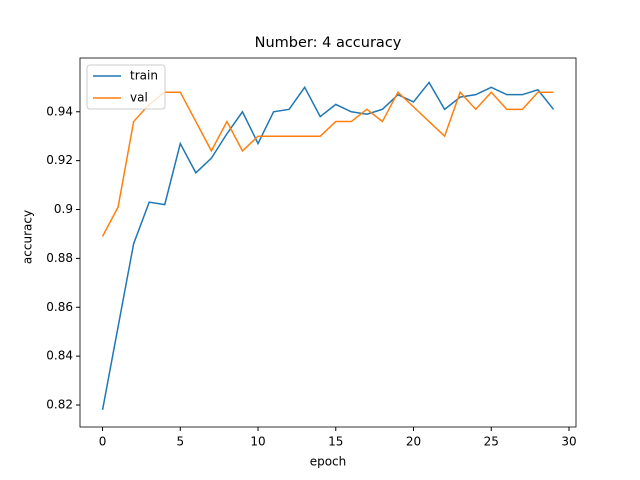 The image size is (640, 480). What do you see at coordinates (59, 160) in the screenshot?
I see `y-tick-label: 0.92` at bounding box center [59, 160].